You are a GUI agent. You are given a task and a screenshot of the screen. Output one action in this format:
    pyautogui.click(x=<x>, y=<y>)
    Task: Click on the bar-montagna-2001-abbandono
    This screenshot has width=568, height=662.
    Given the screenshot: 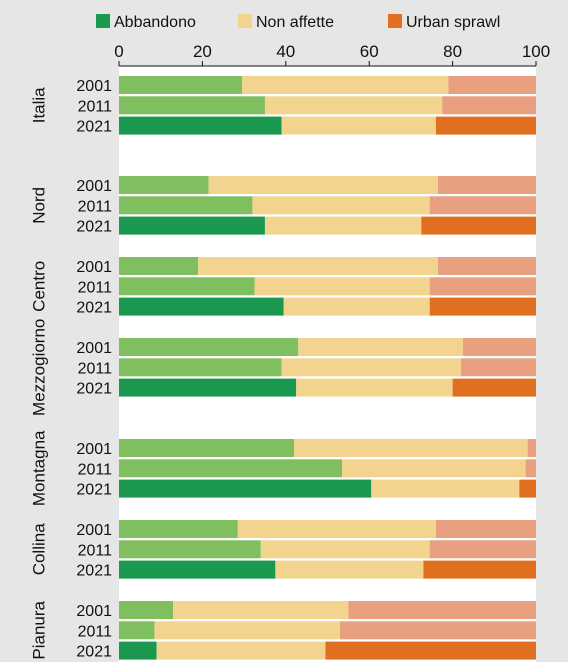 What is the action you would take?
    pyautogui.click(x=207, y=448)
    